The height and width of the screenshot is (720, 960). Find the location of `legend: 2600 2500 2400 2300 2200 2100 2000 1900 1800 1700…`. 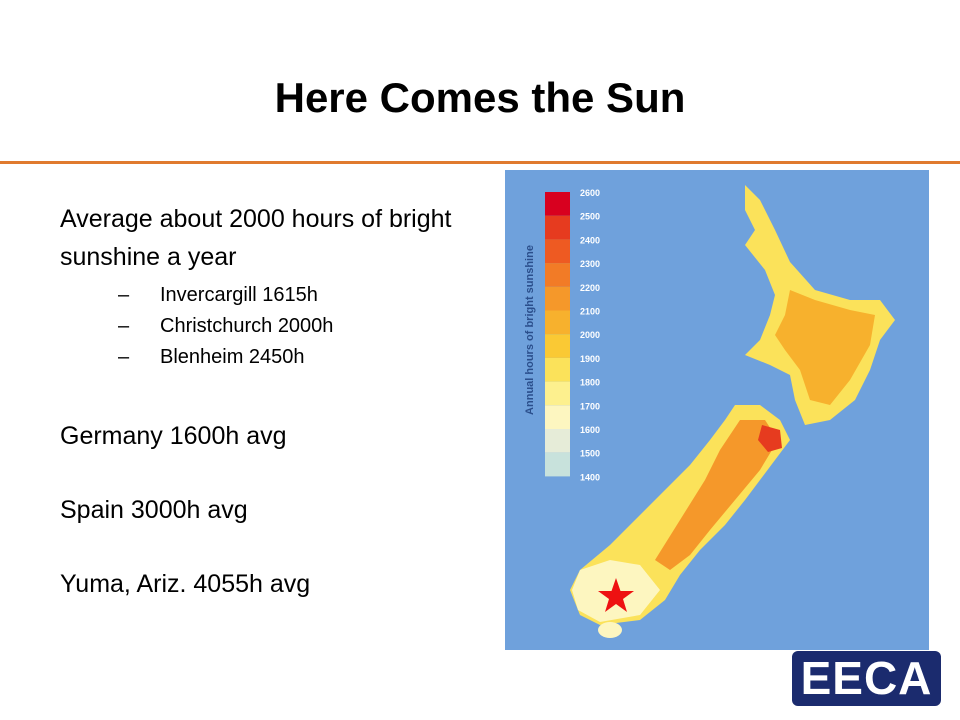

legend: 2600 2500 2400 2300 2200 2100 2000 1900 1800 1700… is located at coordinates (572, 335).